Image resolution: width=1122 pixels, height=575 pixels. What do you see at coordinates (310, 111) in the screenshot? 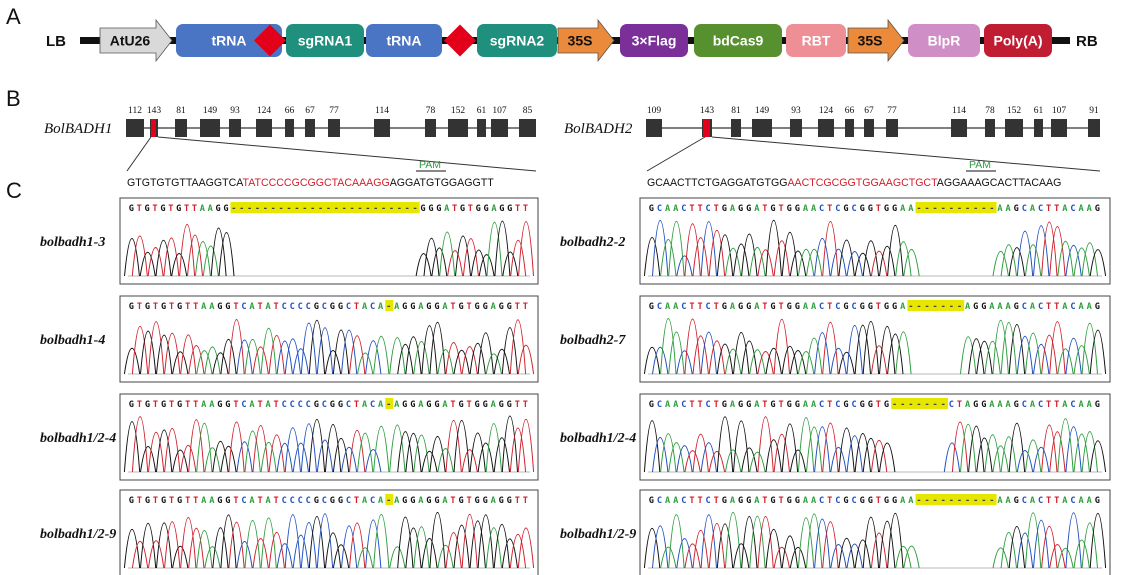
I see `exon-size-label: 67` at bounding box center [310, 111].